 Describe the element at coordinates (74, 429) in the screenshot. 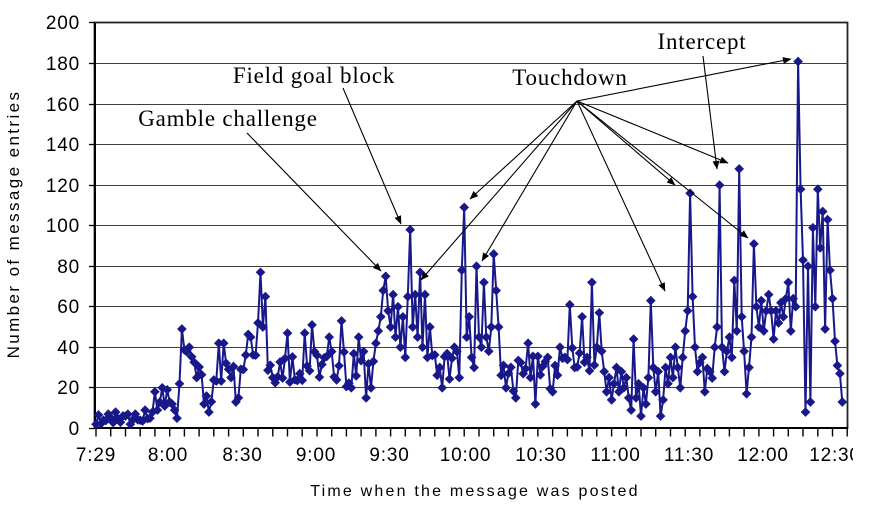

I see `svg-text: 0` at that location.